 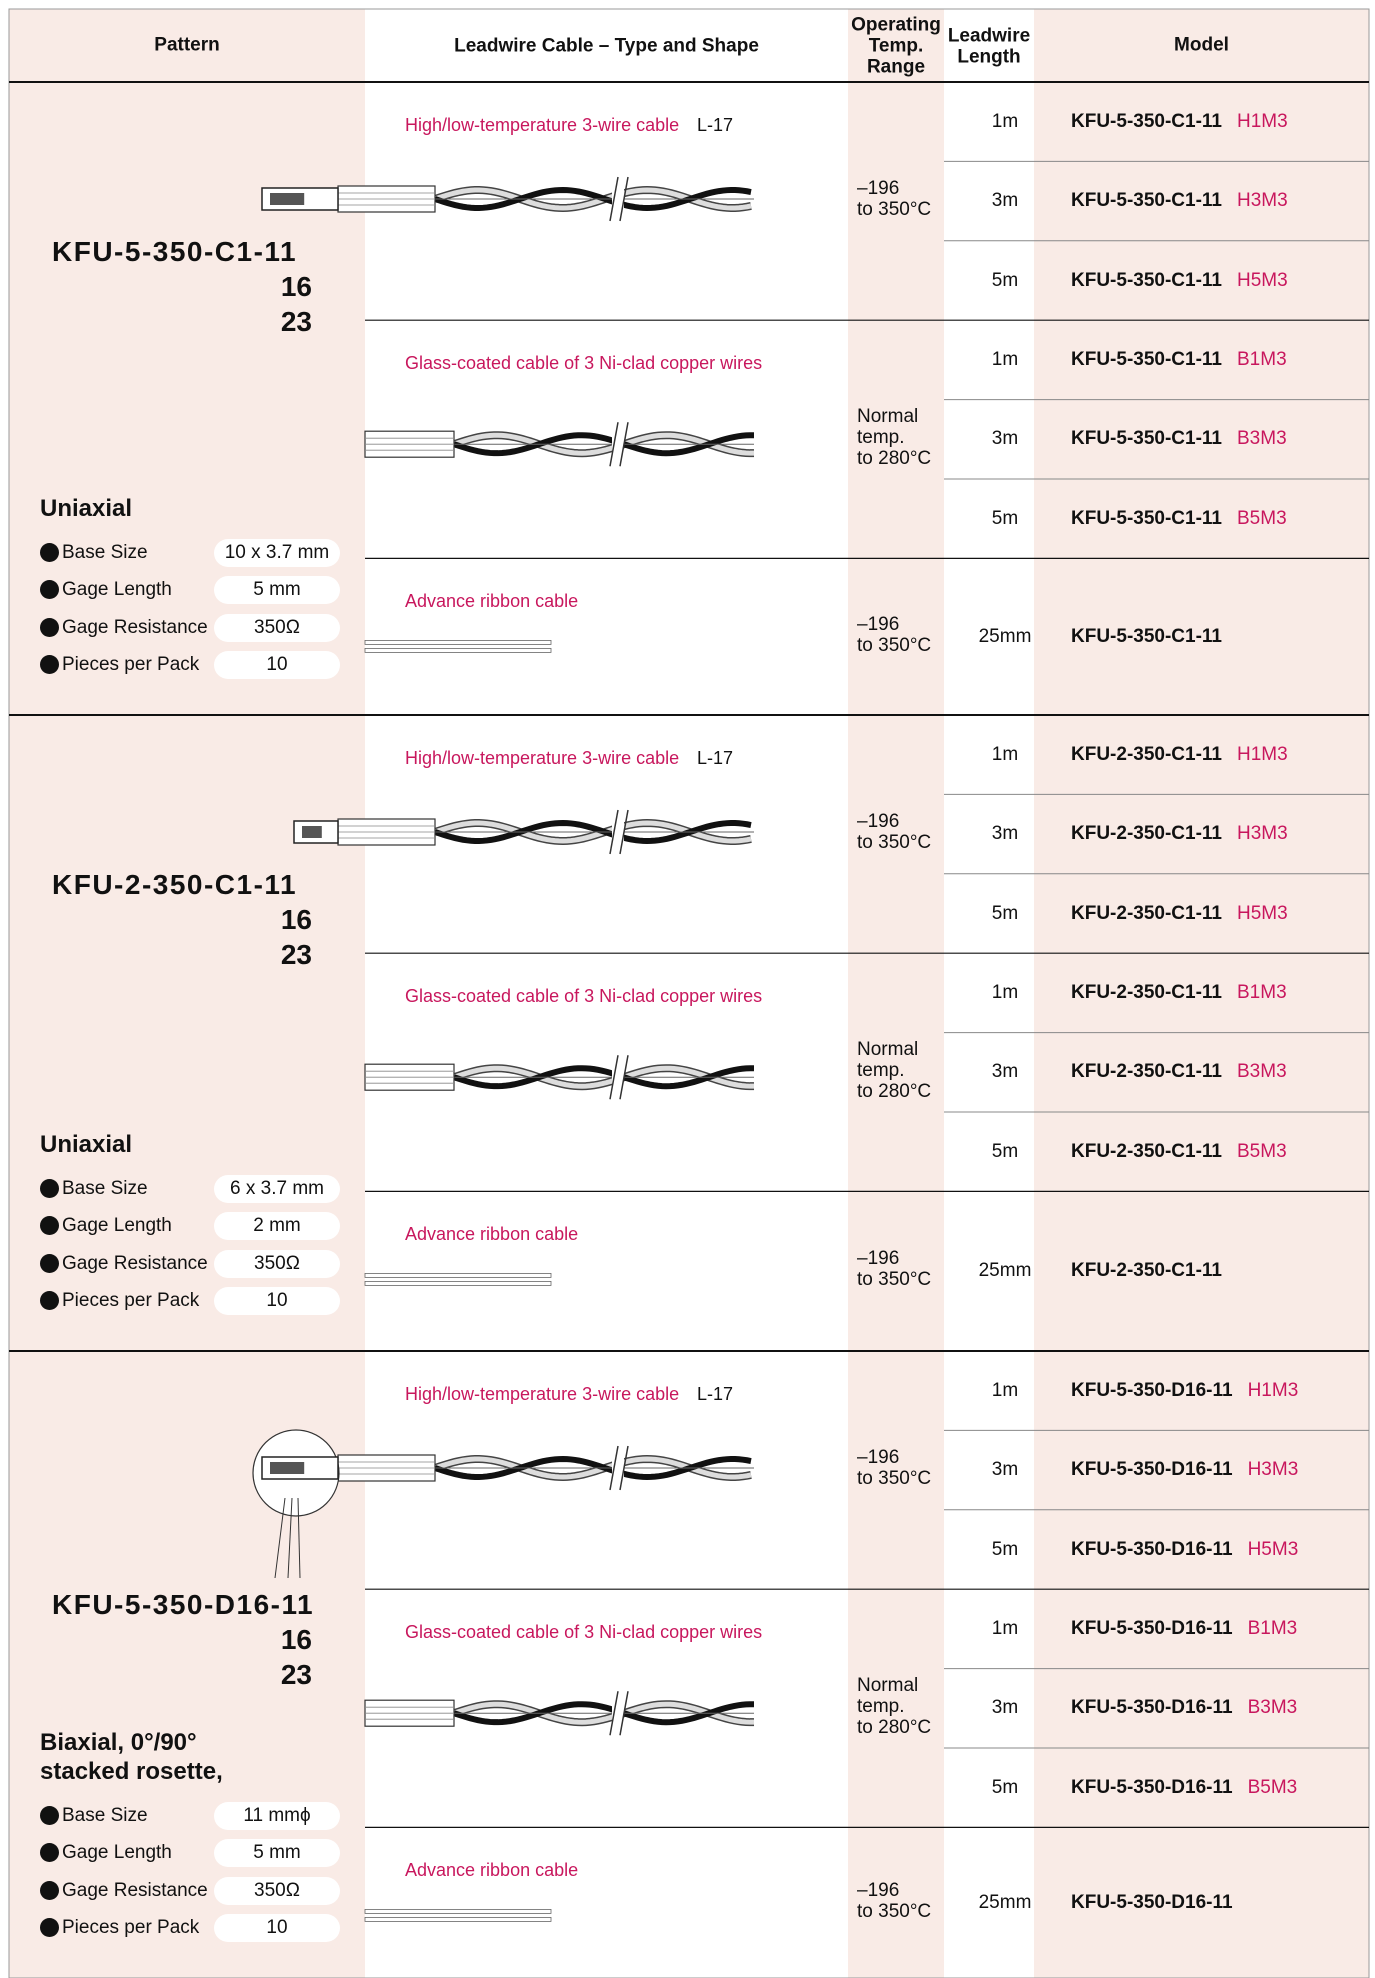 What do you see at coordinates (277, 1189) in the screenshot?
I see `spec-value: 6 x 3.7 mm` at bounding box center [277, 1189].